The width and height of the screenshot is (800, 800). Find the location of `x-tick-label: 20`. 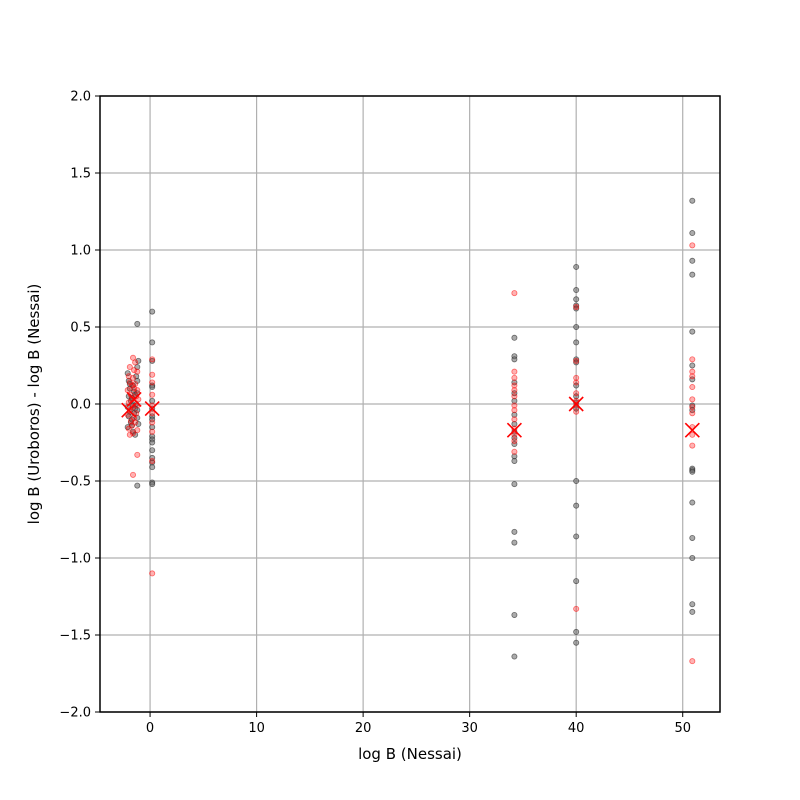

x-tick-label: 20 is located at coordinates (363, 728).